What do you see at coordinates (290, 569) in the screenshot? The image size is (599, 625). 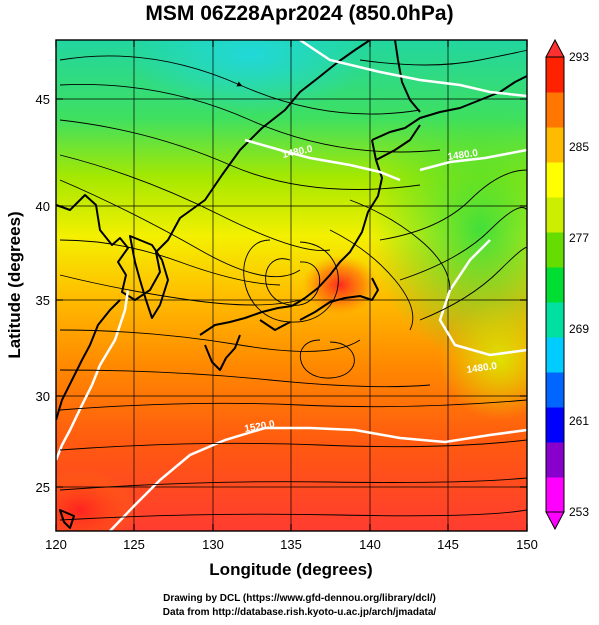 I see `x-axis-label: Longitude (degrees)` at bounding box center [290, 569].